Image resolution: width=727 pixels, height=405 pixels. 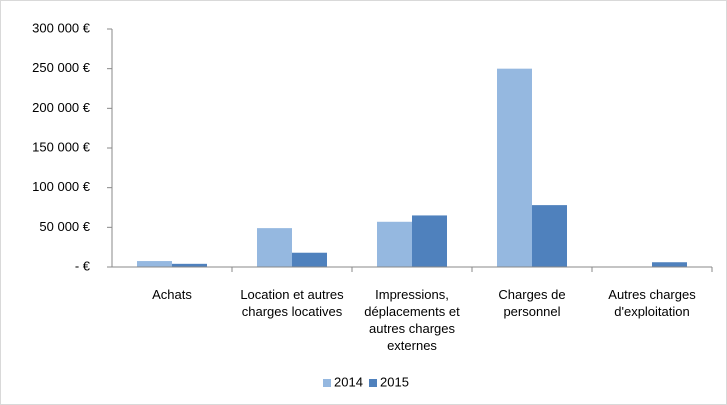 I want to click on legend-label: 2015, so click(x=394, y=381).